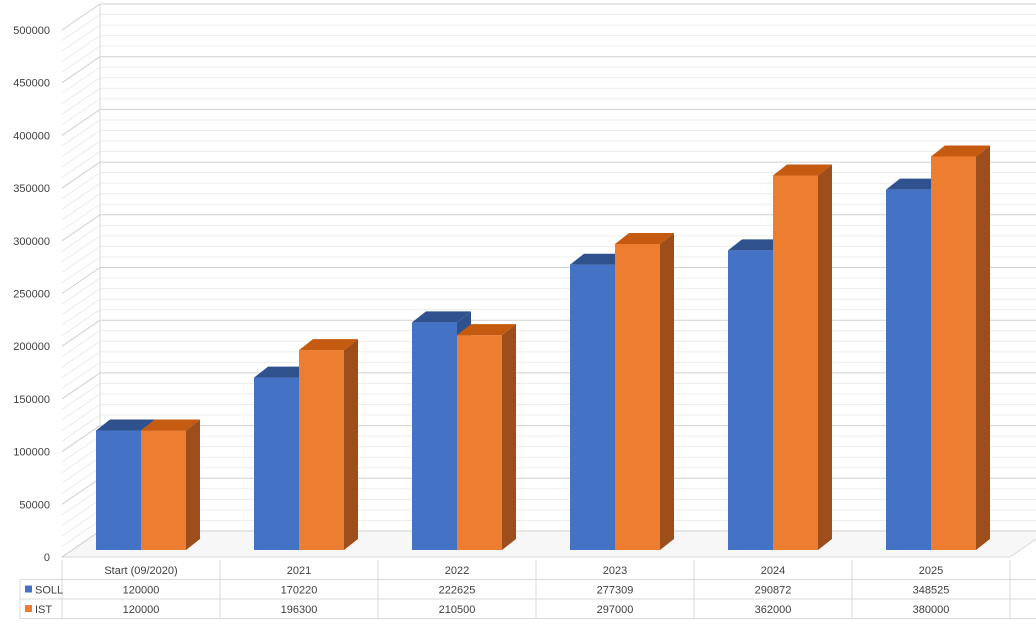 The image size is (1036, 630). I want to click on y-tick-label: 150000, so click(31, 400).